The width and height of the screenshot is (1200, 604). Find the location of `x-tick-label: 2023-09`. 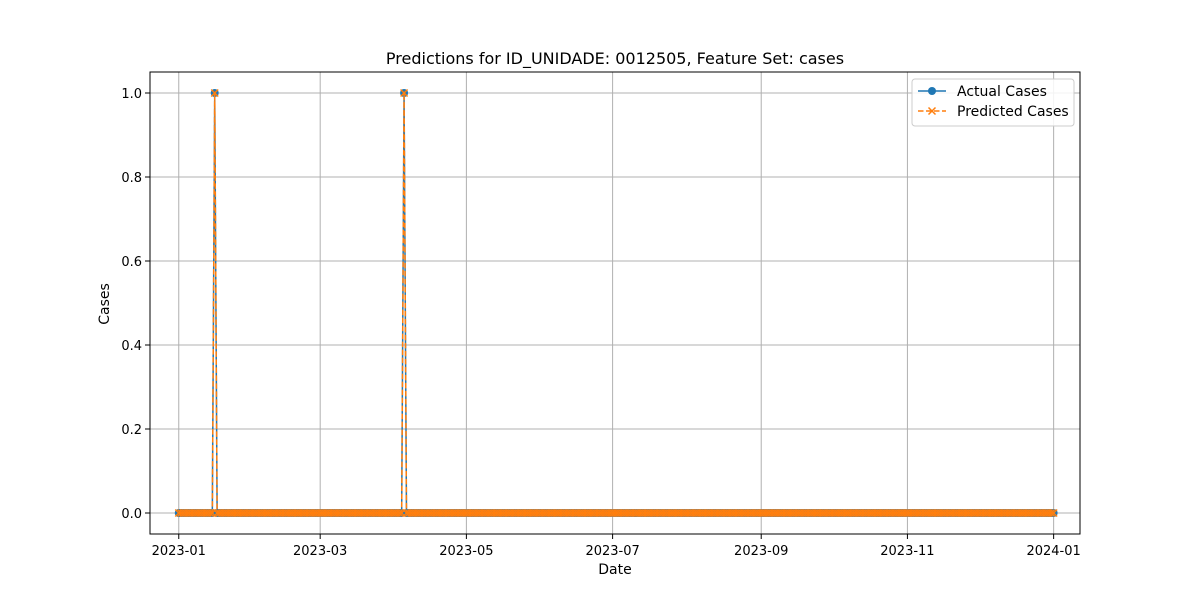

x-tick-label: 2023-09 is located at coordinates (761, 551).